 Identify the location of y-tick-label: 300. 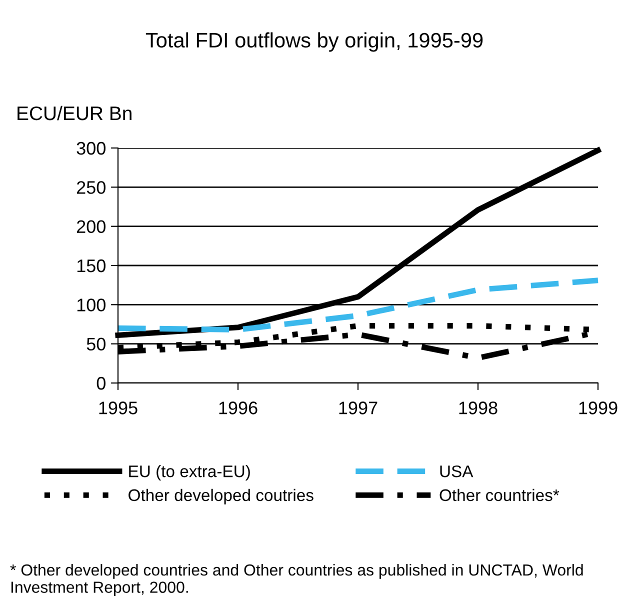
(91, 148).